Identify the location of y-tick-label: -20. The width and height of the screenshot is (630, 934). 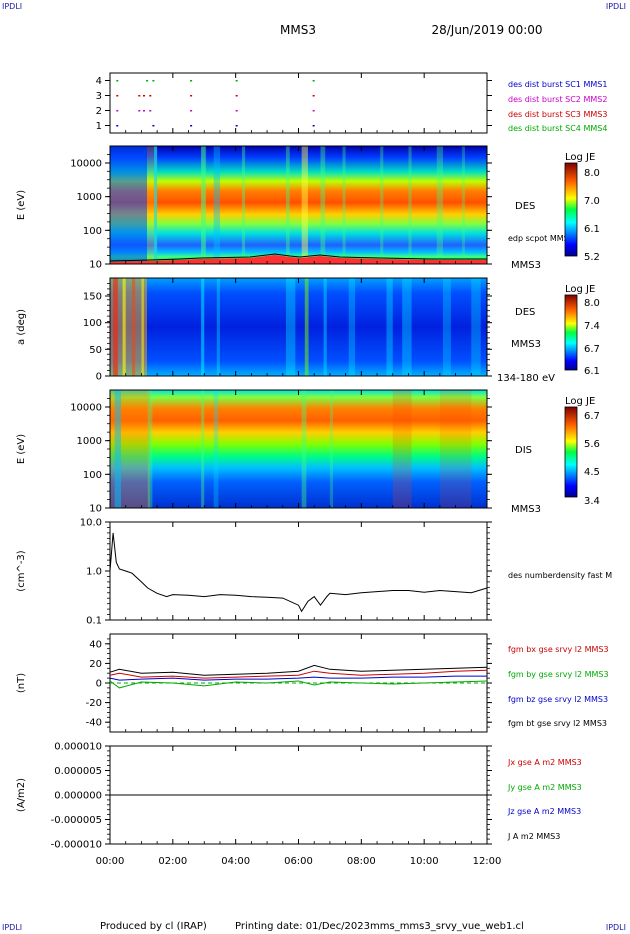
(94, 703).